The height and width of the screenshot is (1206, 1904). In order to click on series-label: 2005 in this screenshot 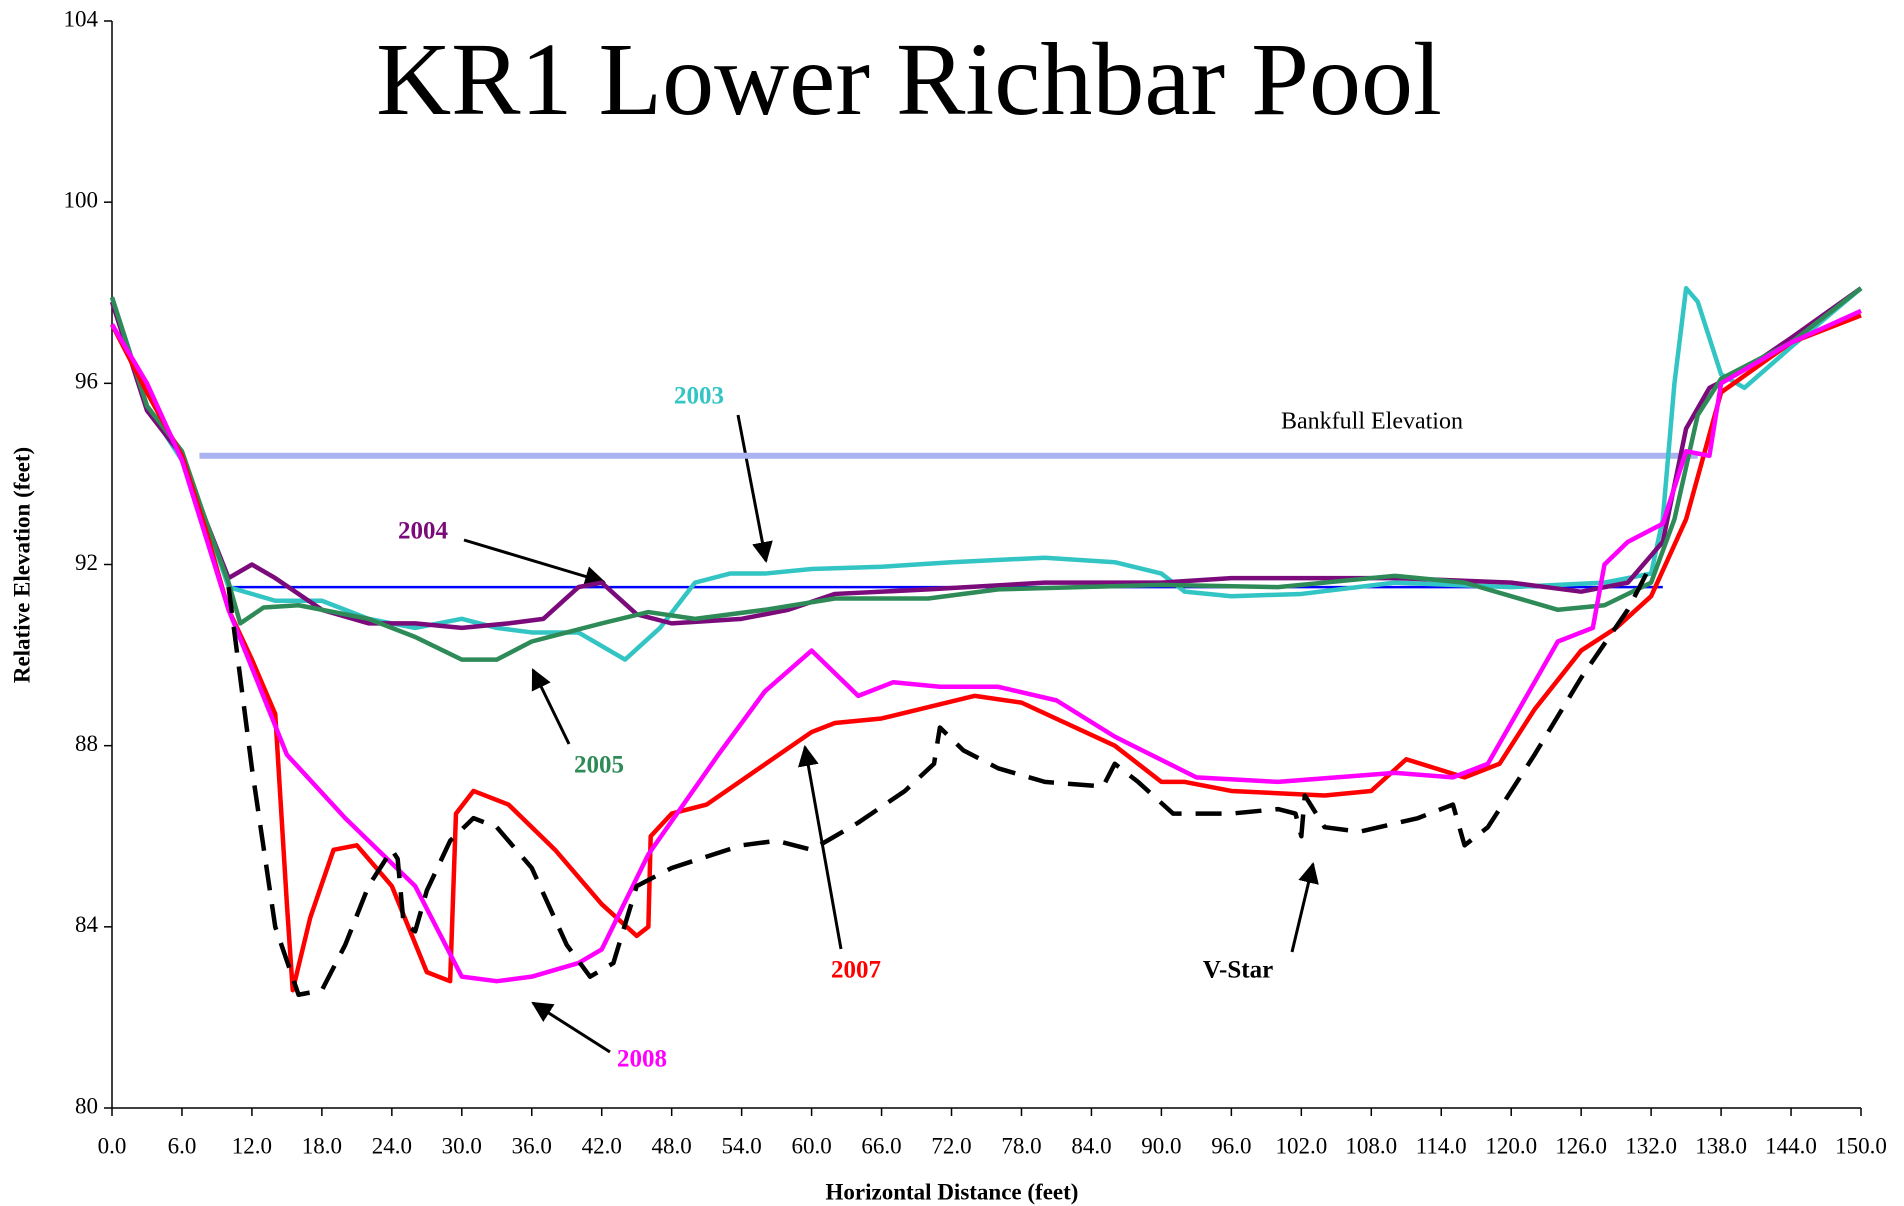, I will do `click(599, 765)`.